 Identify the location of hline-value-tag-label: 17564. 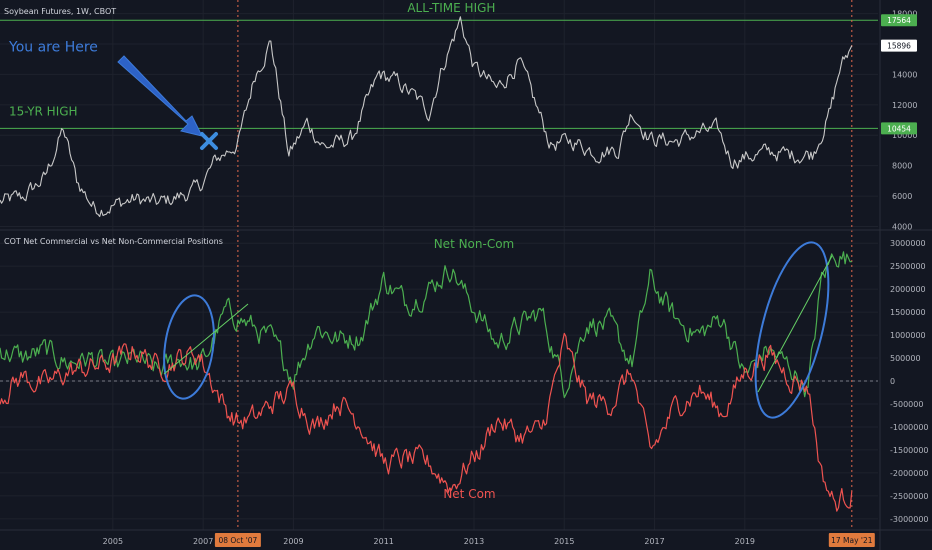
(899, 20).